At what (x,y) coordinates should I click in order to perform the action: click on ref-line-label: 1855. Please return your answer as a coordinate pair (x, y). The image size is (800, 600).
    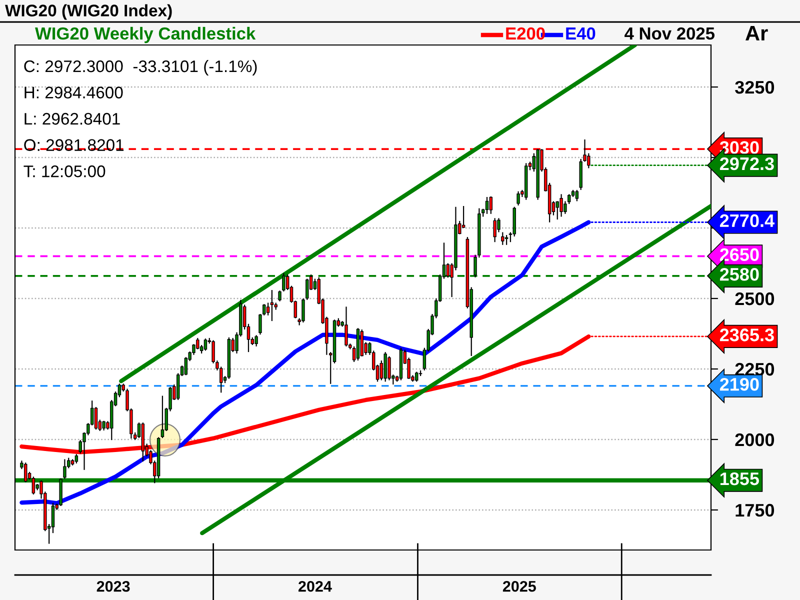
    Looking at the image, I should click on (740, 479).